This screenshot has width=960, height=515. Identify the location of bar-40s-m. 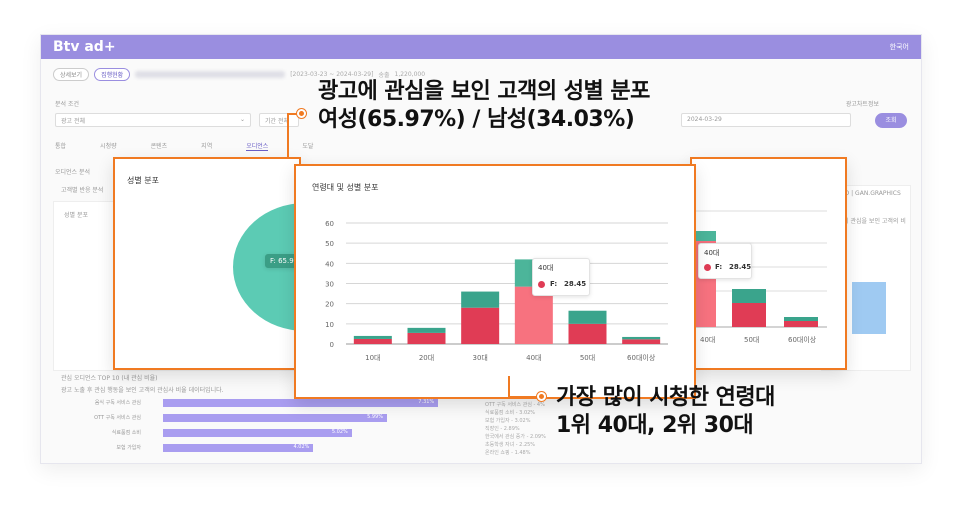
(704, 236).